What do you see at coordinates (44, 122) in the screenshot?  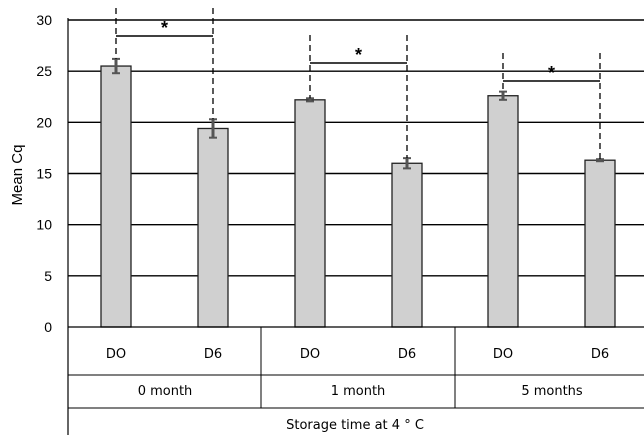 I see `y-tick-label: 20` at bounding box center [44, 122].